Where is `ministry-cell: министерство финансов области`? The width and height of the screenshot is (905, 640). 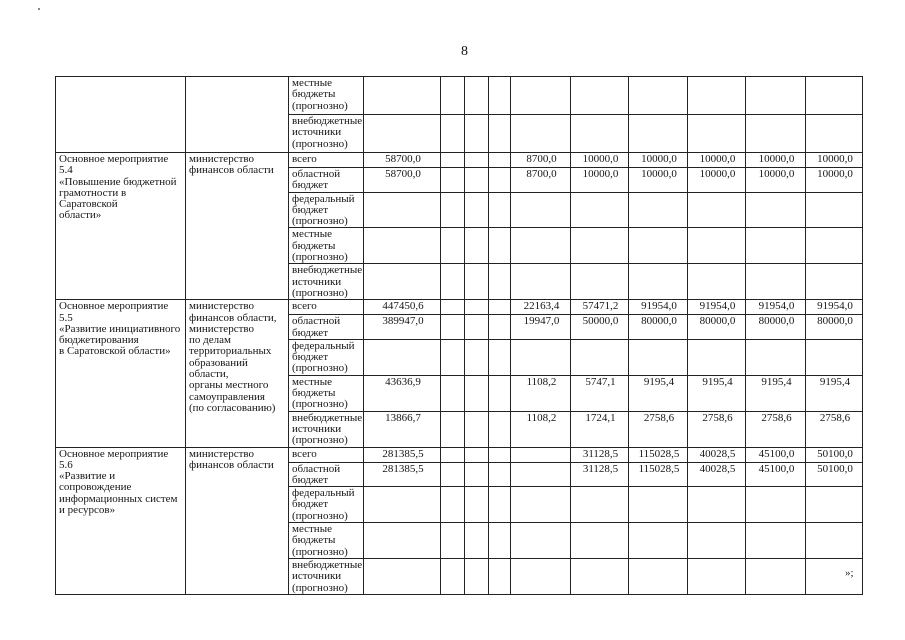
ministry-cell: министерство финансов области is located at coordinates (237, 226).